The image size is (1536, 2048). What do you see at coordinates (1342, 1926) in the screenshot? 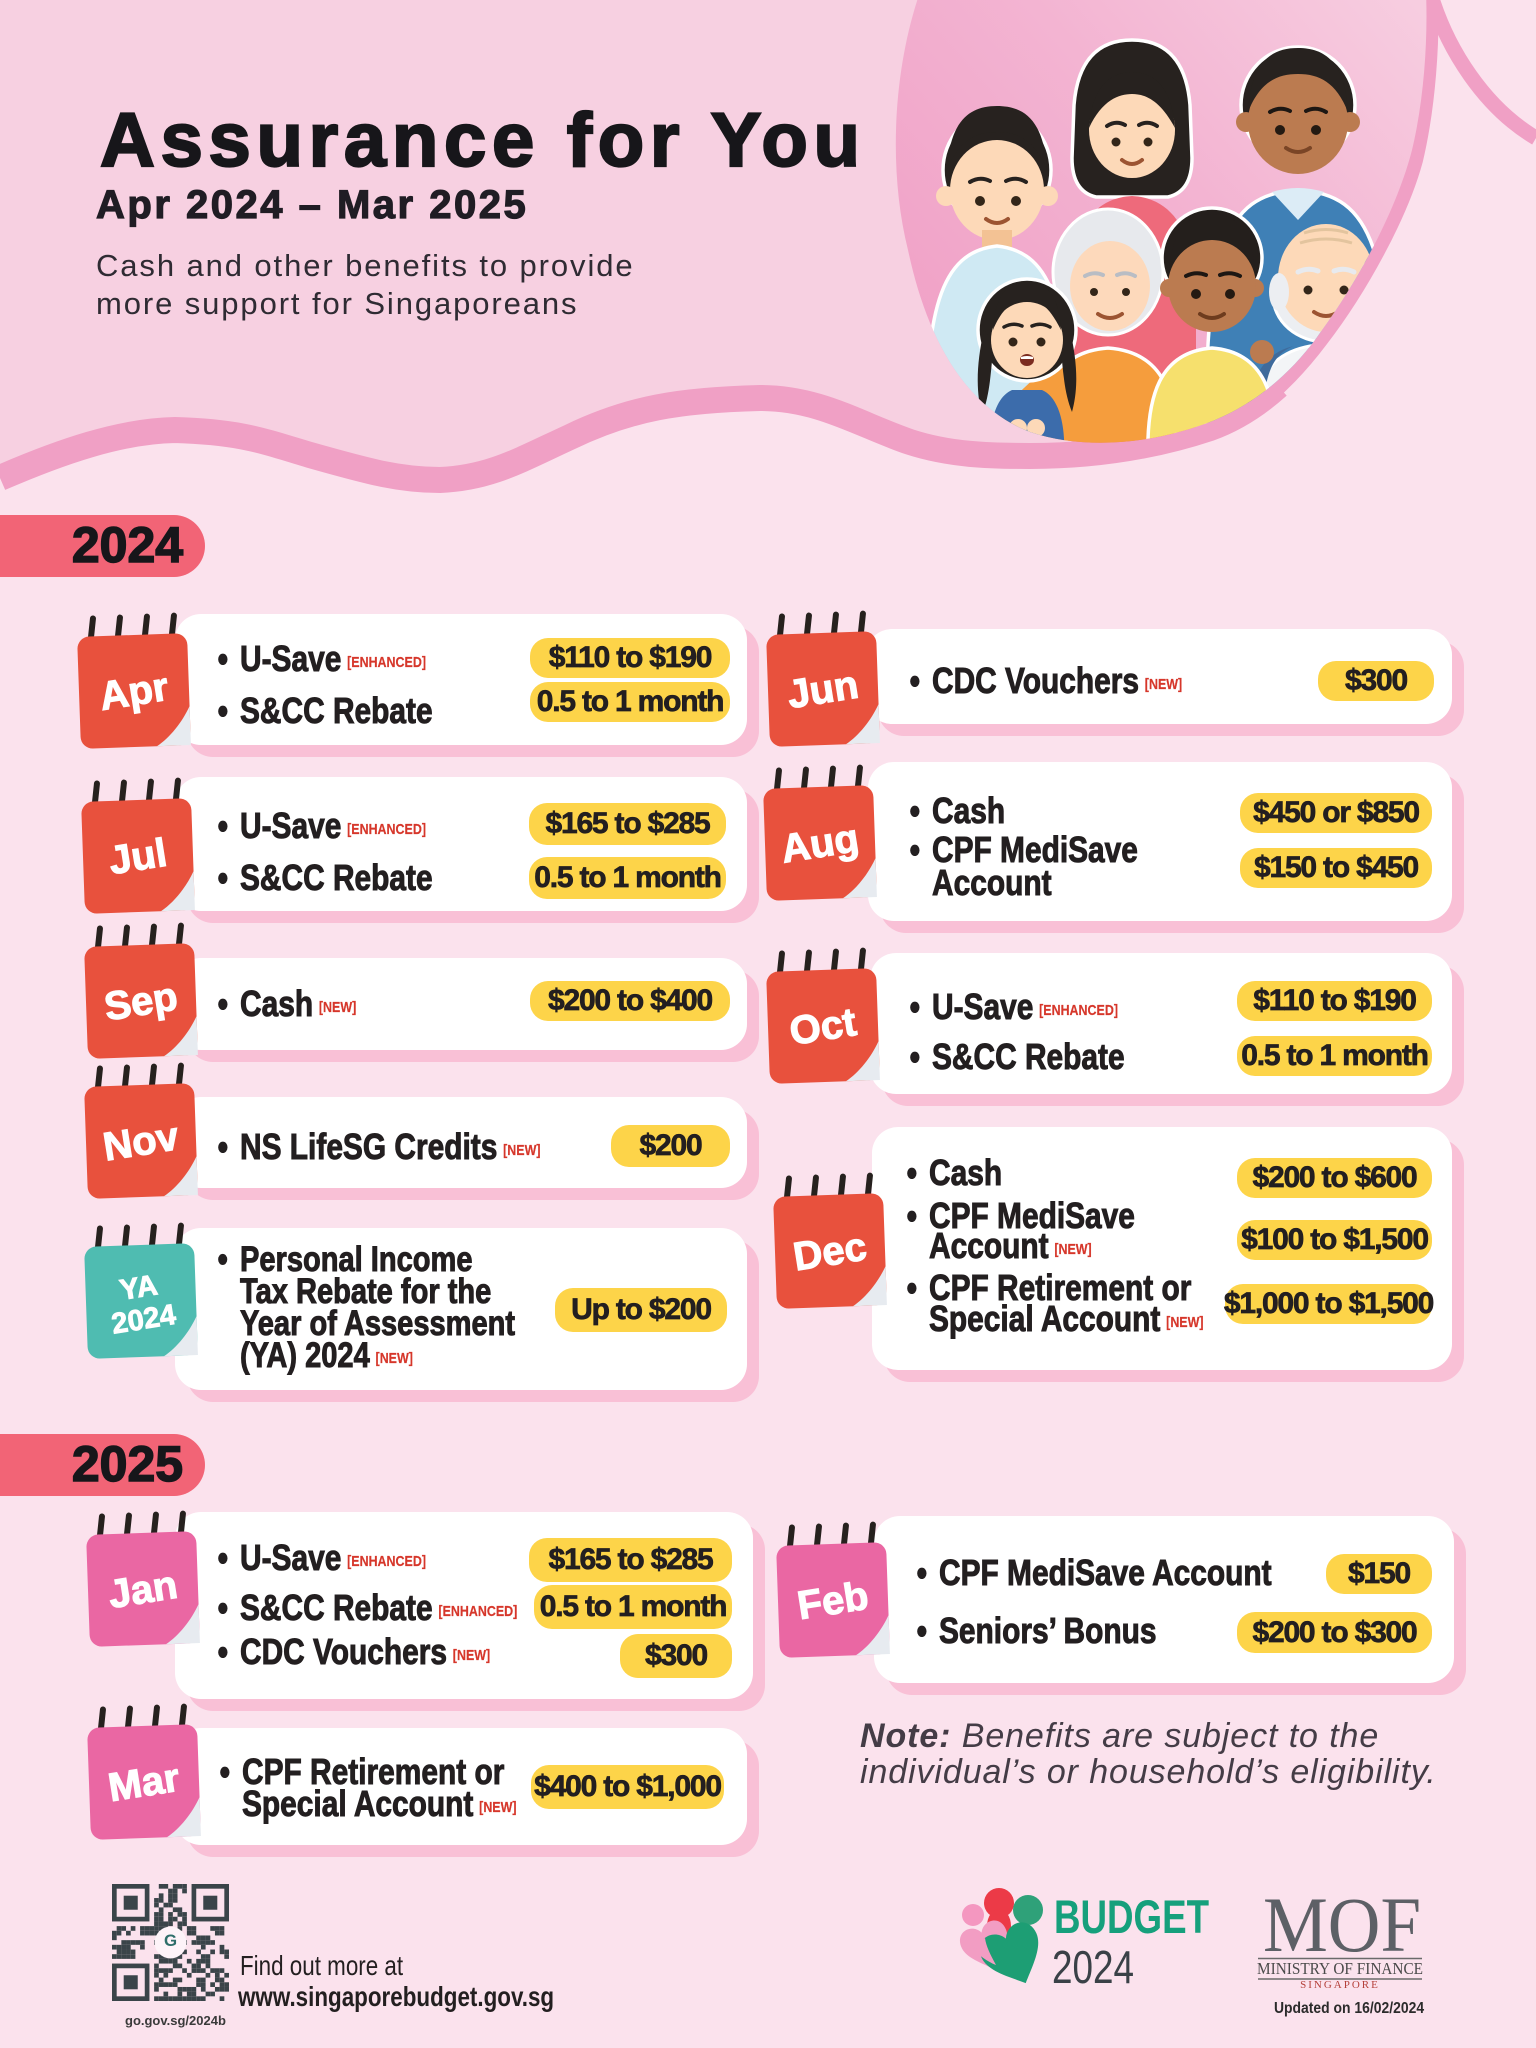
I see `svg-text: MOF` at bounding box center [1342, 1926].